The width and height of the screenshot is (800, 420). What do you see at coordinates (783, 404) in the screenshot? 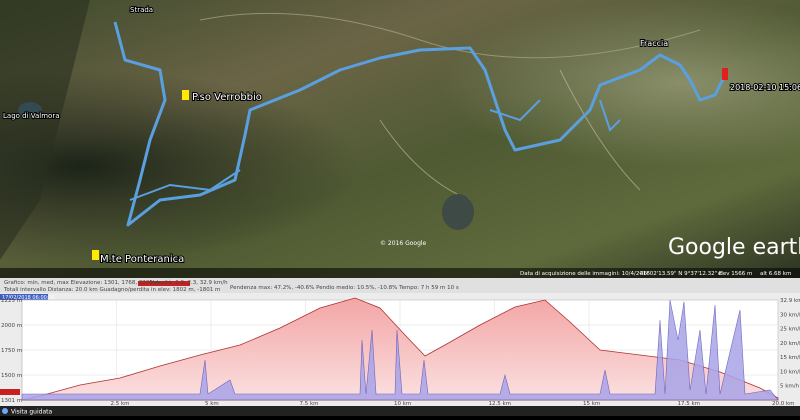
I see `x-tick-label: 20.0 km` at bounding box center [783, 404].